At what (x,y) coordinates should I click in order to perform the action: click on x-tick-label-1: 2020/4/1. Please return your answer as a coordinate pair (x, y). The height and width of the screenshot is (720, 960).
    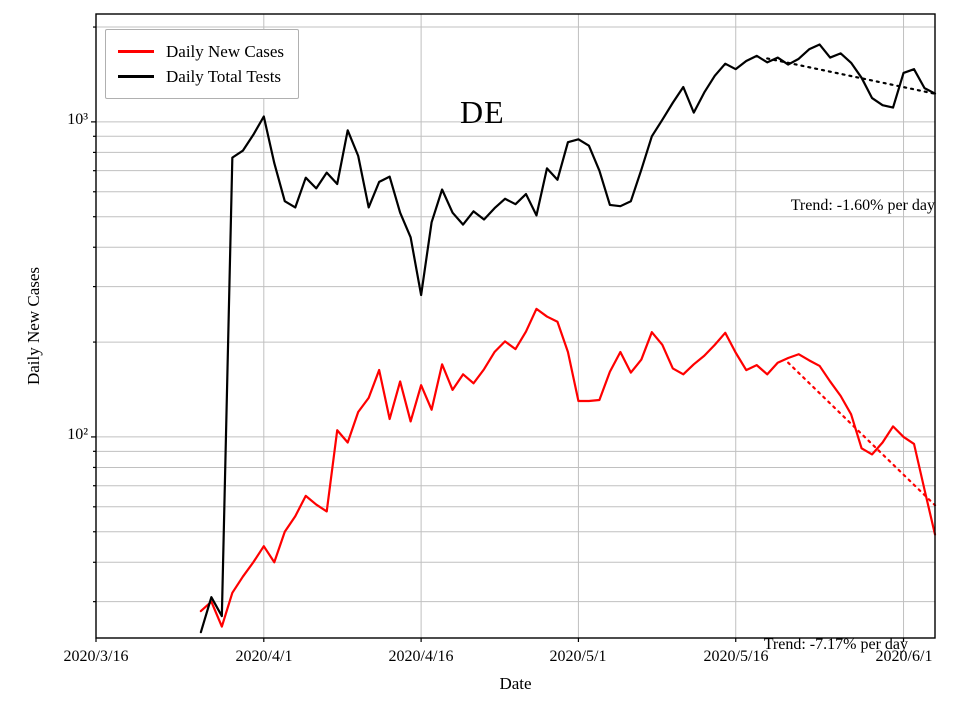
    Looking at the image, I should click on (264, 656).